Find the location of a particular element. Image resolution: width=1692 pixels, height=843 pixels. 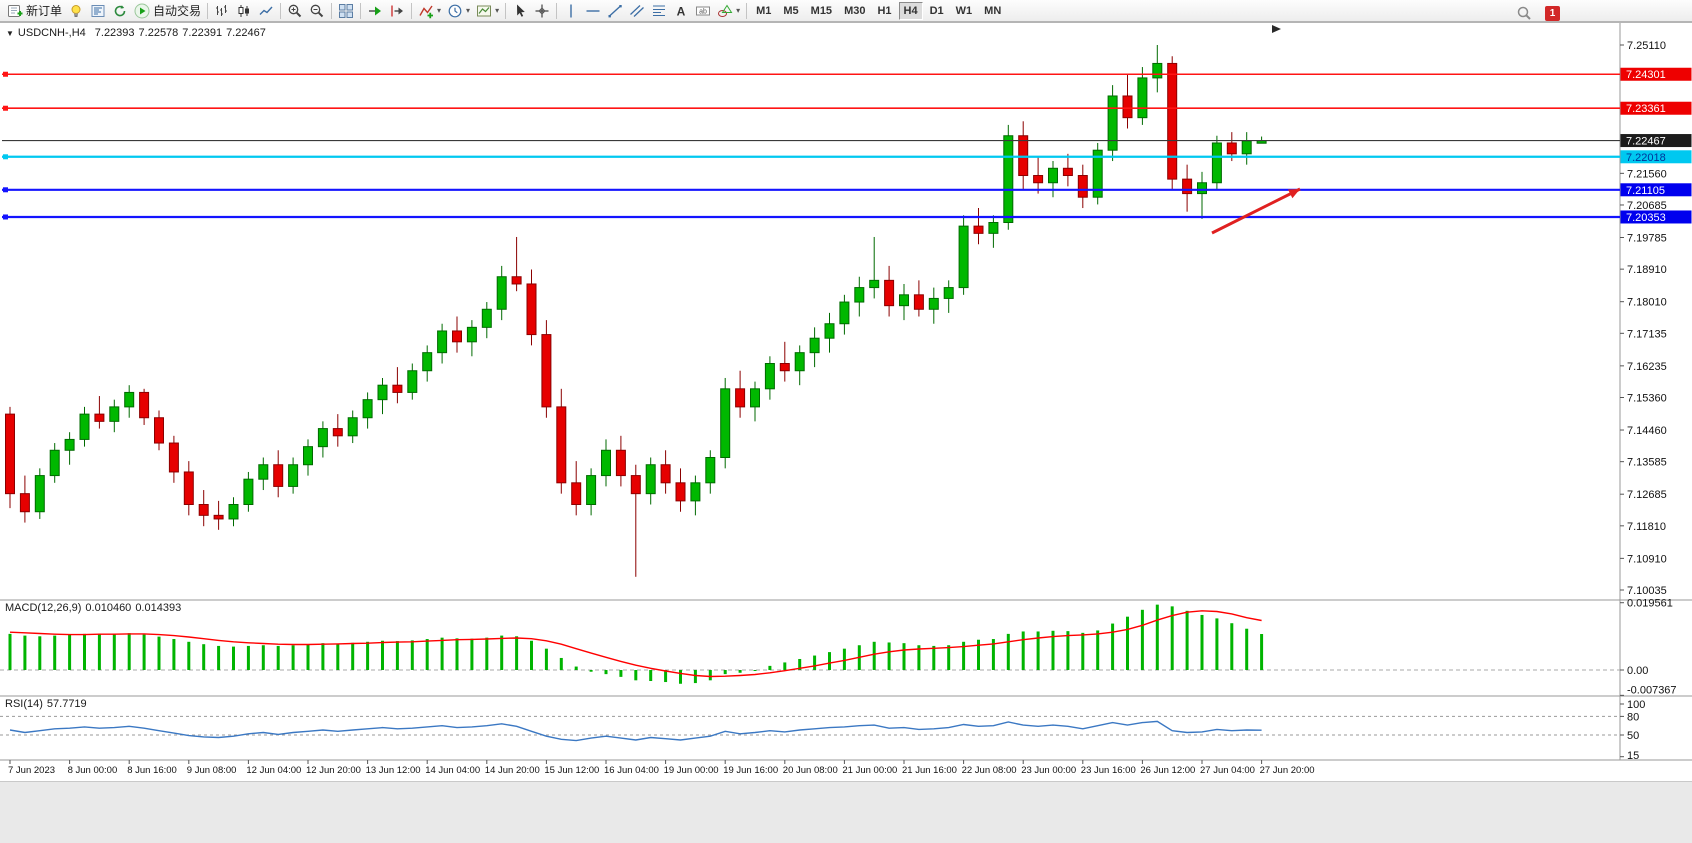

periods-button: ▾ is located at coordinates (458, 11).